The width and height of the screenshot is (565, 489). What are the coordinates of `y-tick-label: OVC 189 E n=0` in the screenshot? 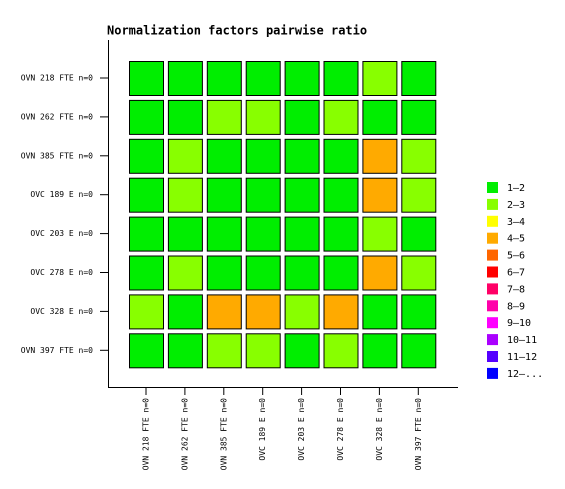 It's located at (61, 194).